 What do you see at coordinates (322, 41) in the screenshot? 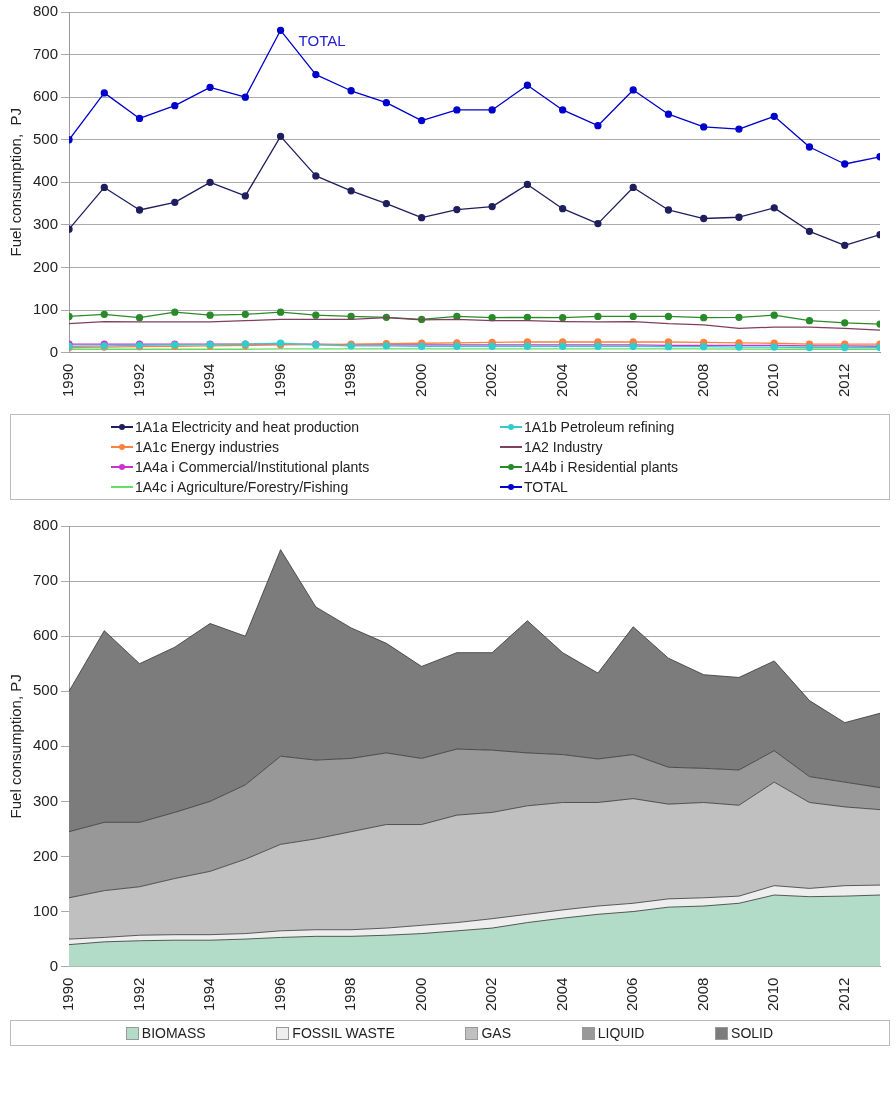
I see `annotation: TOTAL` at bounding box center [322, 41].